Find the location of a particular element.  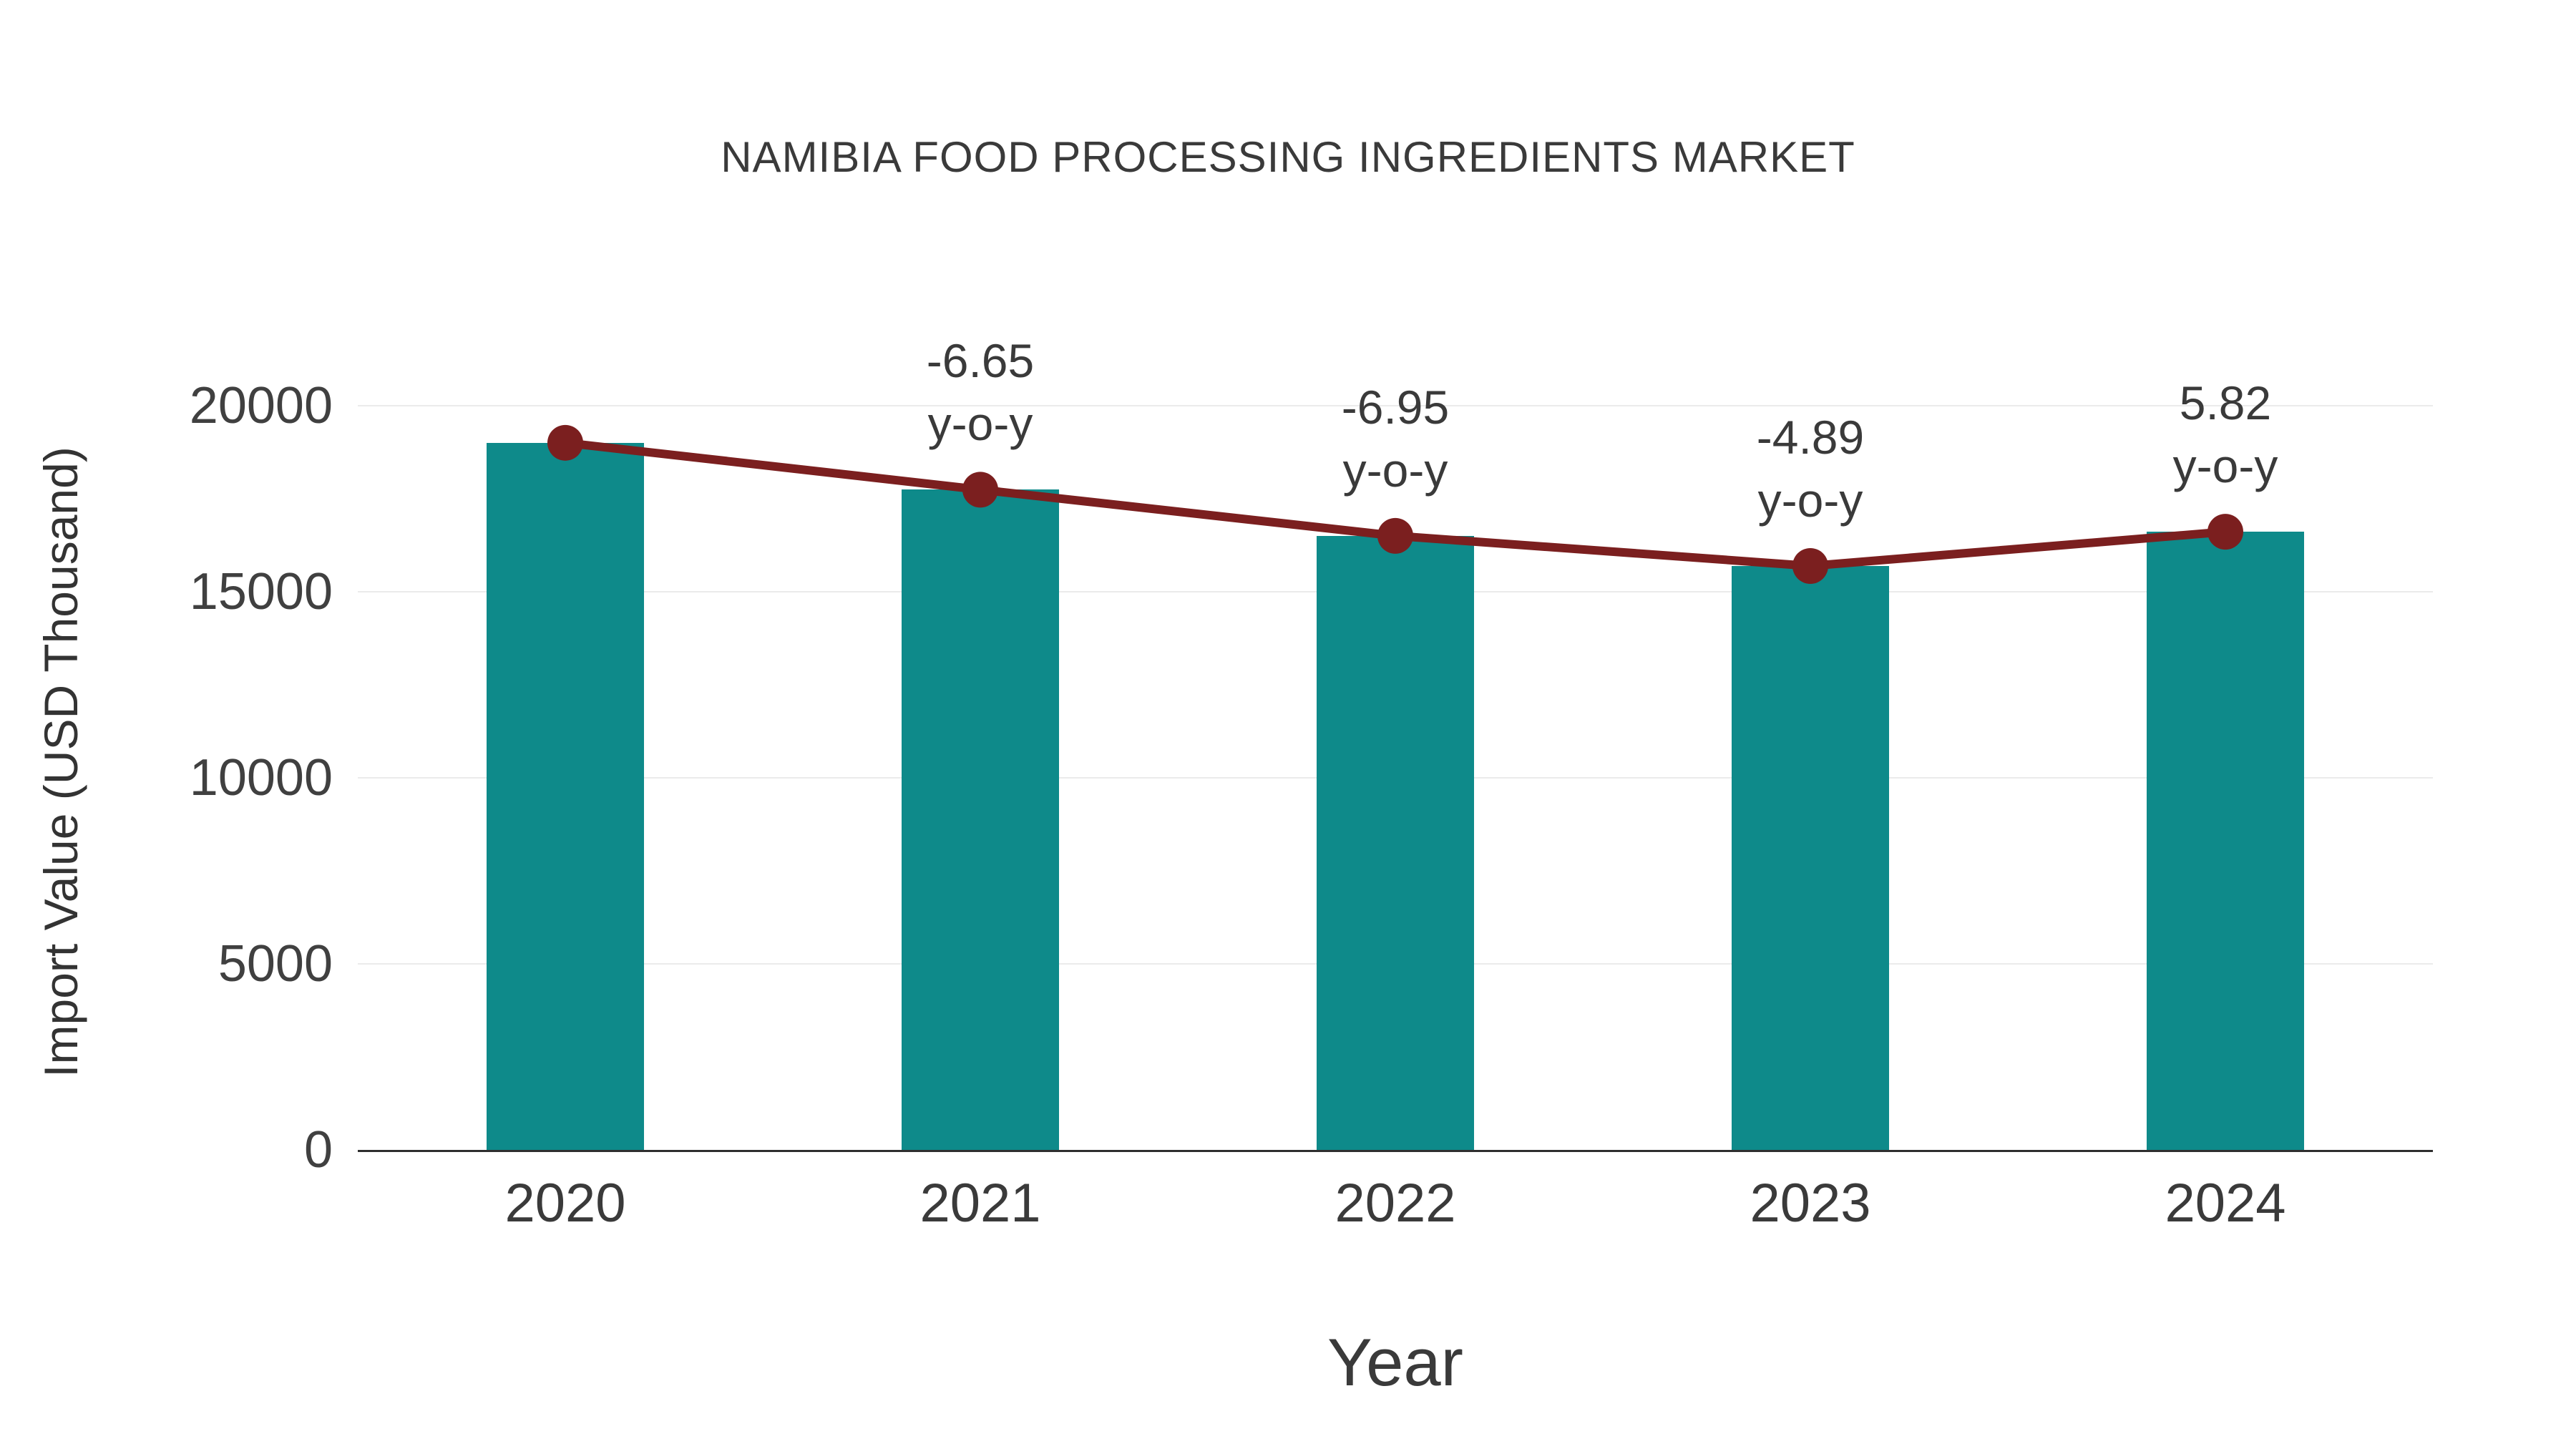

bar-2021 is located at coordinates (981, 819).